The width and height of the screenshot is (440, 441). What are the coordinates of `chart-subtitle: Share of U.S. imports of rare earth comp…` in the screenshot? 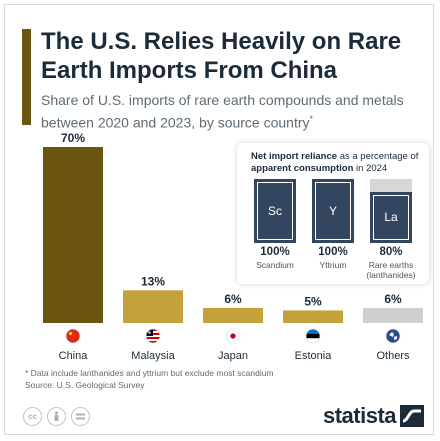 It's located at (233, 112).